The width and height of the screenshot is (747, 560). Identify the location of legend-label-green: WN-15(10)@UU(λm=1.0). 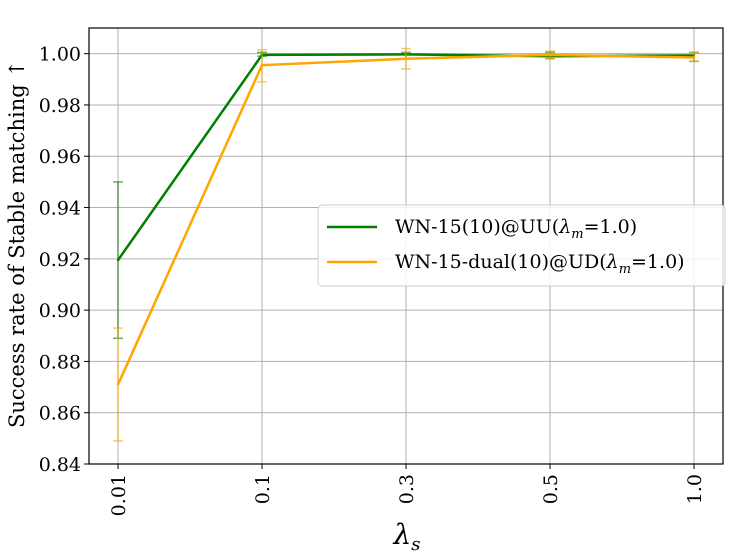
(516, 229).